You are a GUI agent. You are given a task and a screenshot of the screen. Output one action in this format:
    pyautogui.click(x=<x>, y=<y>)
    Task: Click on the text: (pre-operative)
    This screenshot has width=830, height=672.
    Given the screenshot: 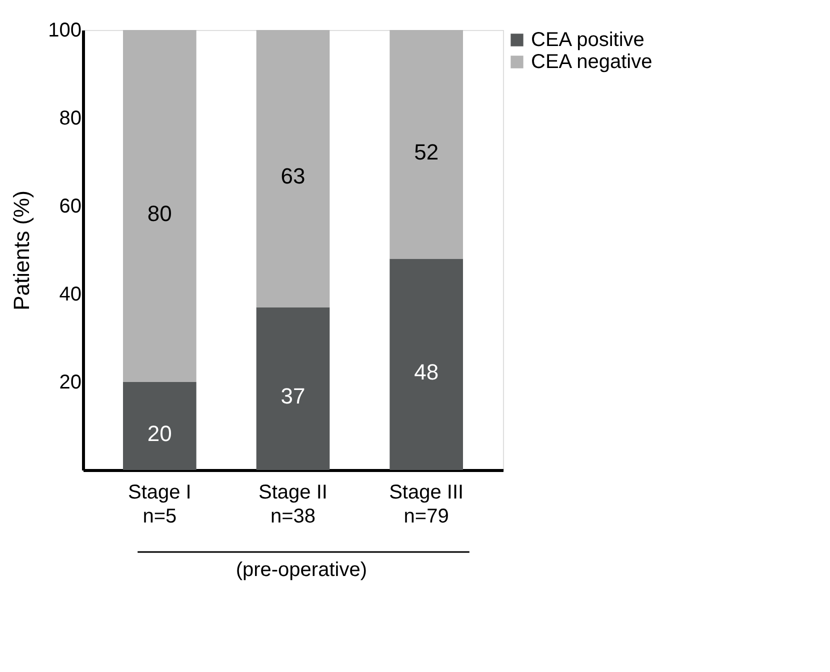 What is the action you would take?
    pyautogui.click(x=301, y=570)
    